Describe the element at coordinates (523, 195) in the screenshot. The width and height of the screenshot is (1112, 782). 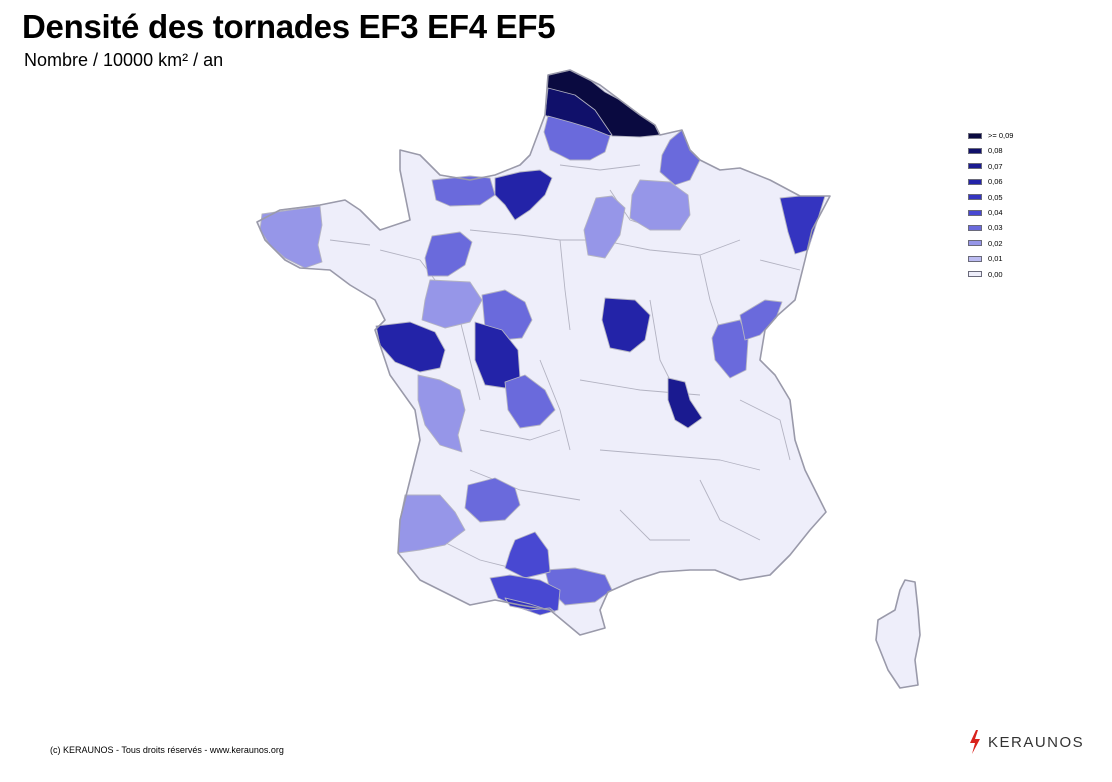
I see `dept-eure` at that location.